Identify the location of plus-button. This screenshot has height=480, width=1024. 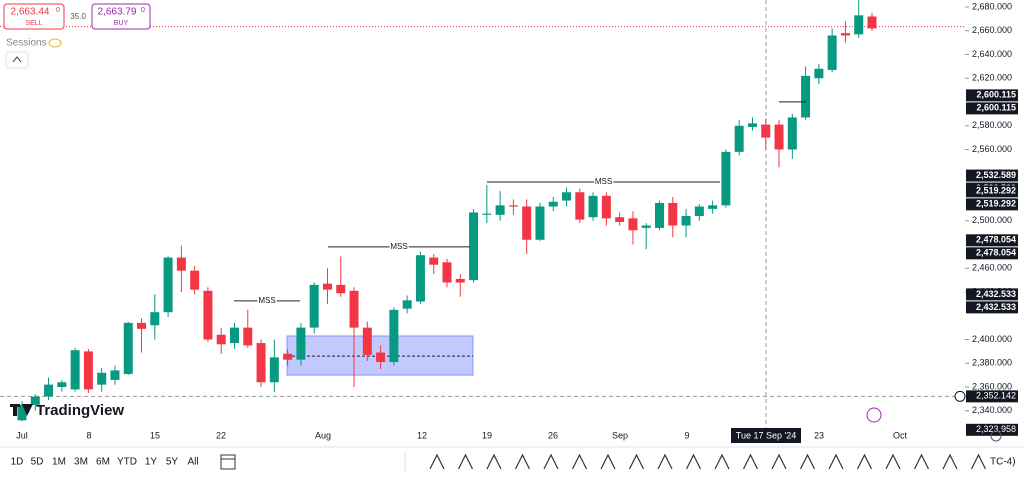
(960, 396).